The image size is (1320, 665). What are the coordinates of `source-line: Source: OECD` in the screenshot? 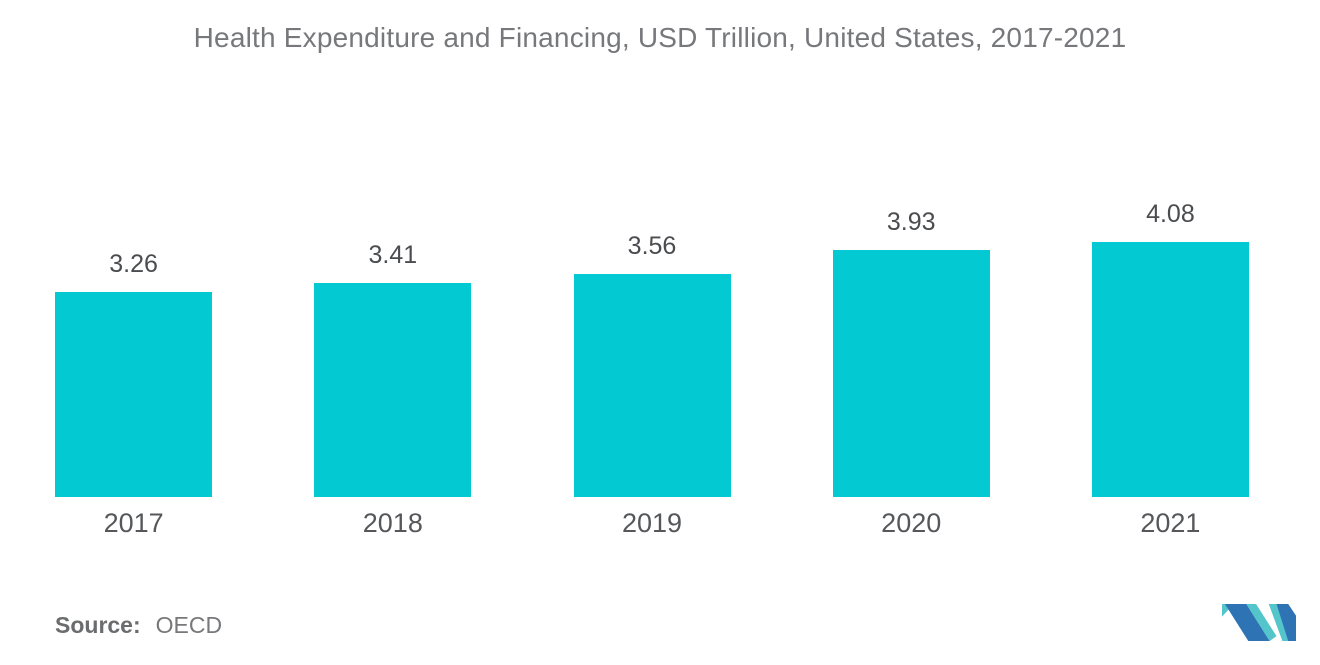 It's located at (138, 625).